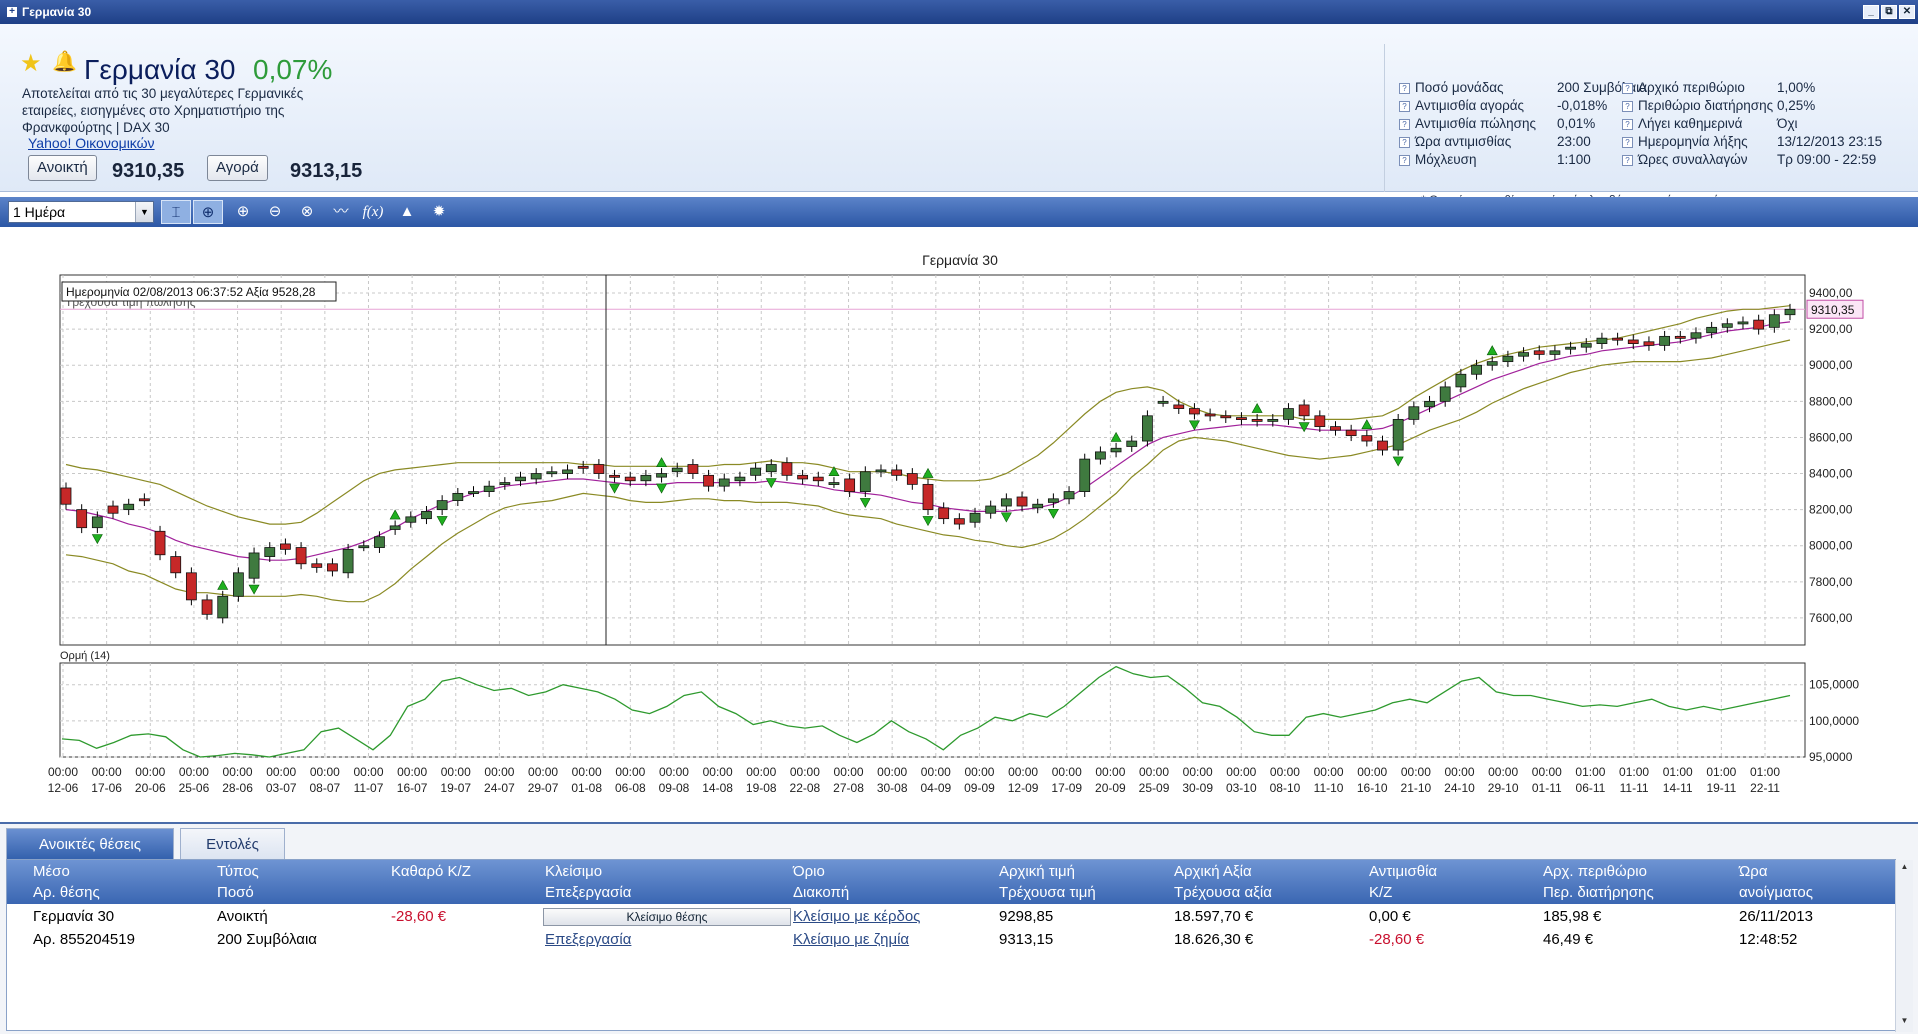 The image size is (1918, 1034). Describe the element at coordinates (439, 211) in the screenshot. I see `settings-gear-icon: ✹` at that location.